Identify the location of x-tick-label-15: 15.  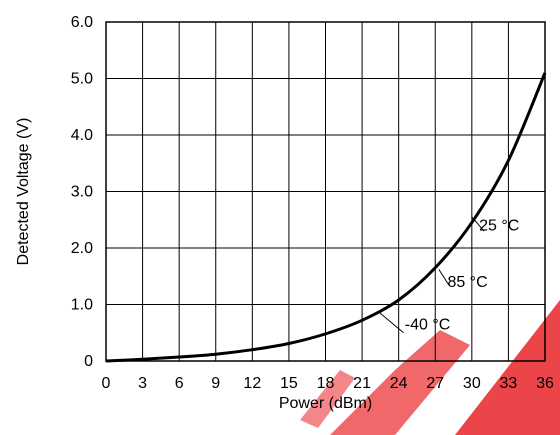
(289, 383).